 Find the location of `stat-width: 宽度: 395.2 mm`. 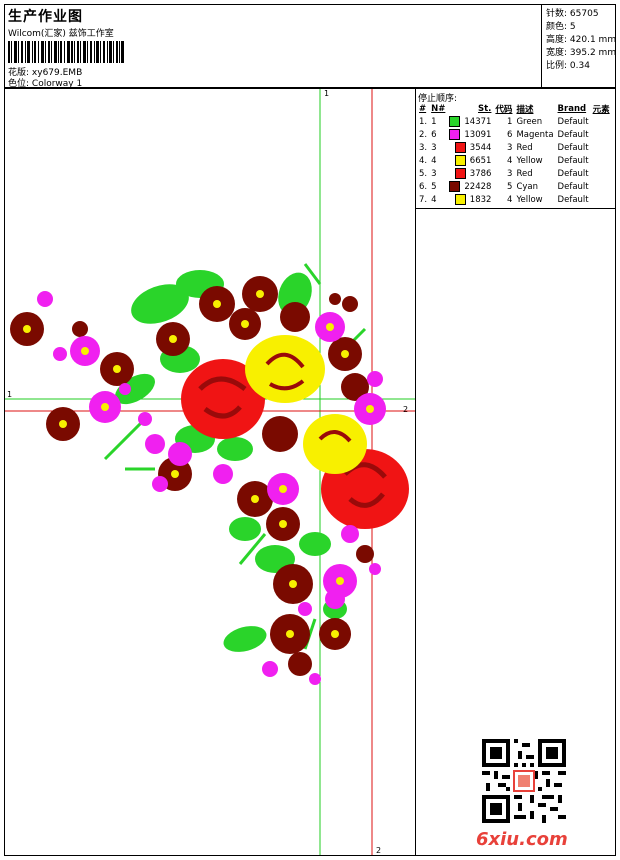

stat-width: 宽度: 395.2 mm is located at coordinates (581, 51).